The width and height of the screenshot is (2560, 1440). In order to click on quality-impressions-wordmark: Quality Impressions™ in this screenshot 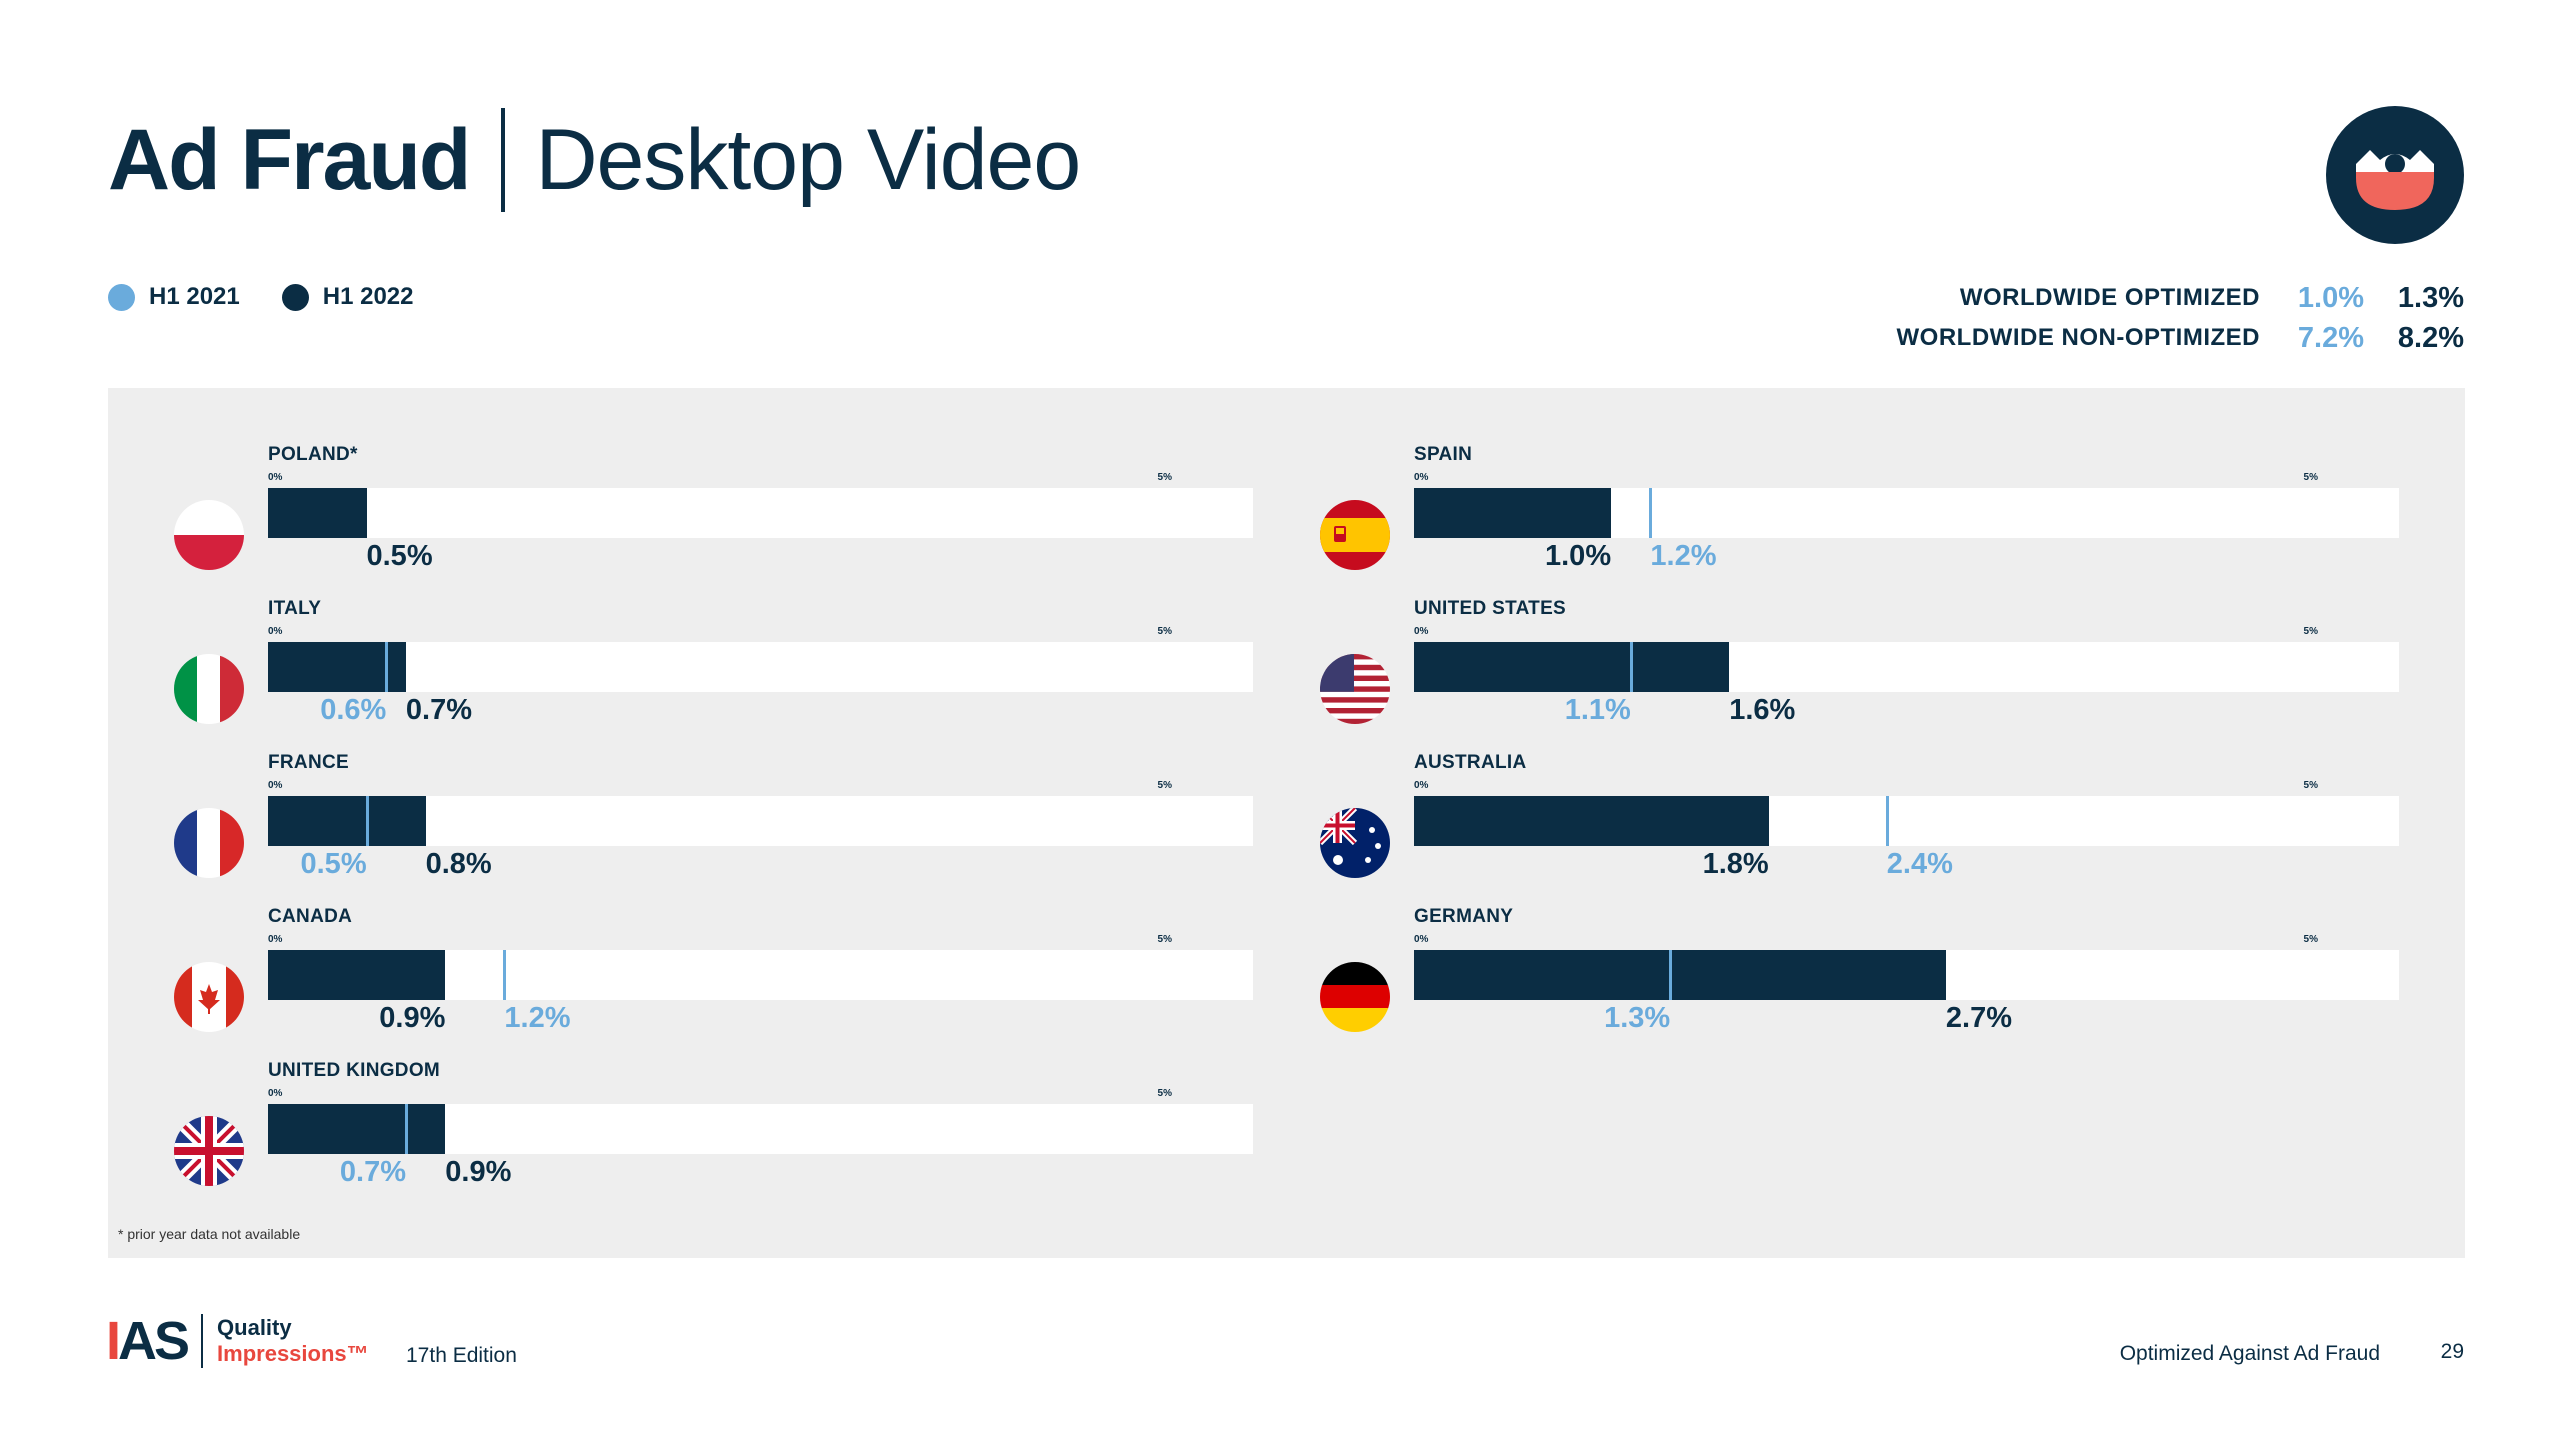, I will do `click(293, 1341)`.